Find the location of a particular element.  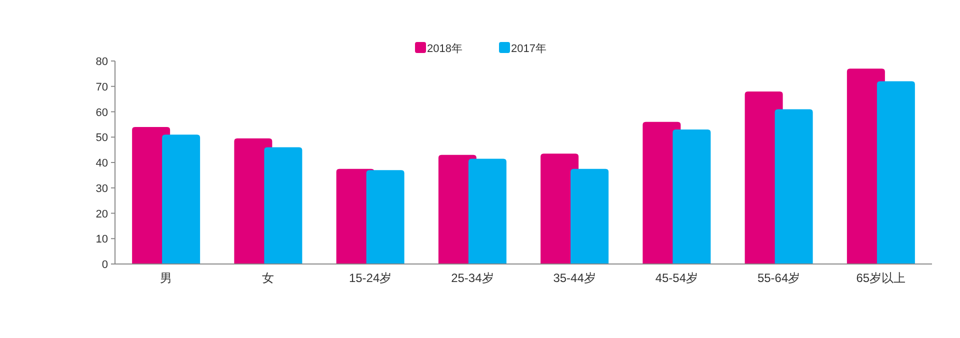

y-tick-label: 0 is located at coordinates (105, 265).